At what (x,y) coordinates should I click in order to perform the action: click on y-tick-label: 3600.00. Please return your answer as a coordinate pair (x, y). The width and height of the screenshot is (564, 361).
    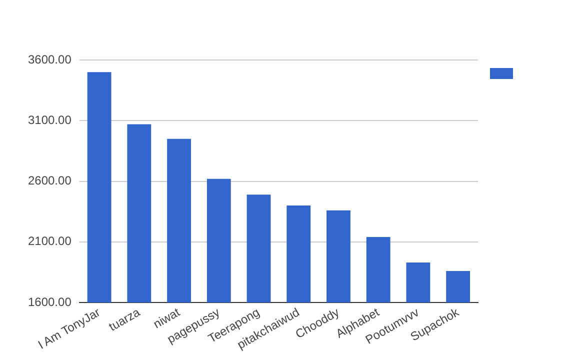
    Looking at the image, I should click on (50, 59).